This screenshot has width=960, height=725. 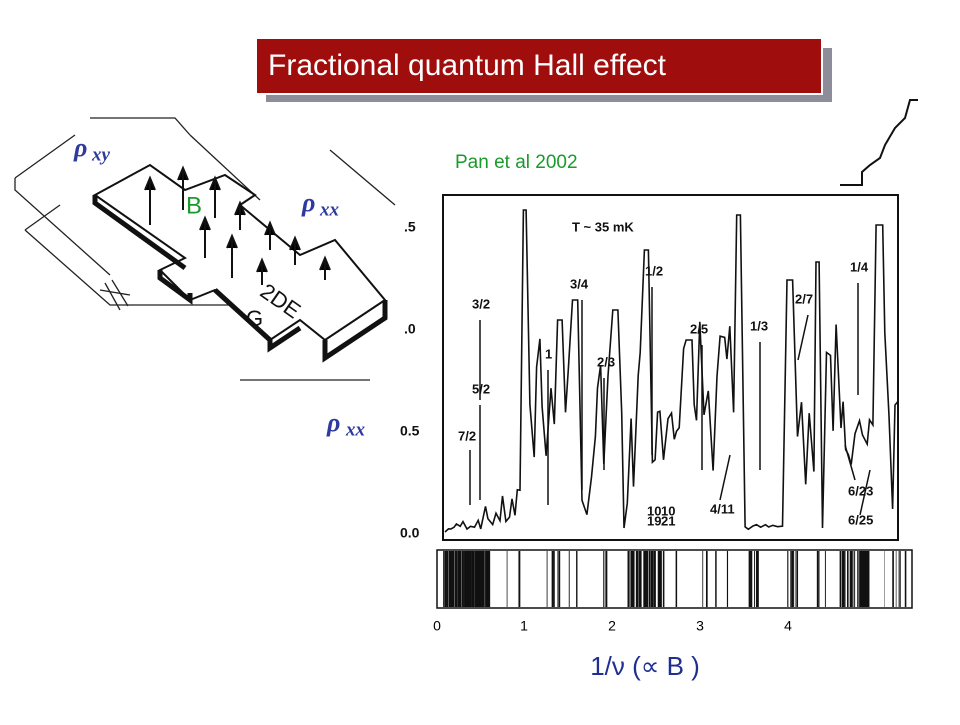 I want to click on device-sketch, so click(x=205, y=249).